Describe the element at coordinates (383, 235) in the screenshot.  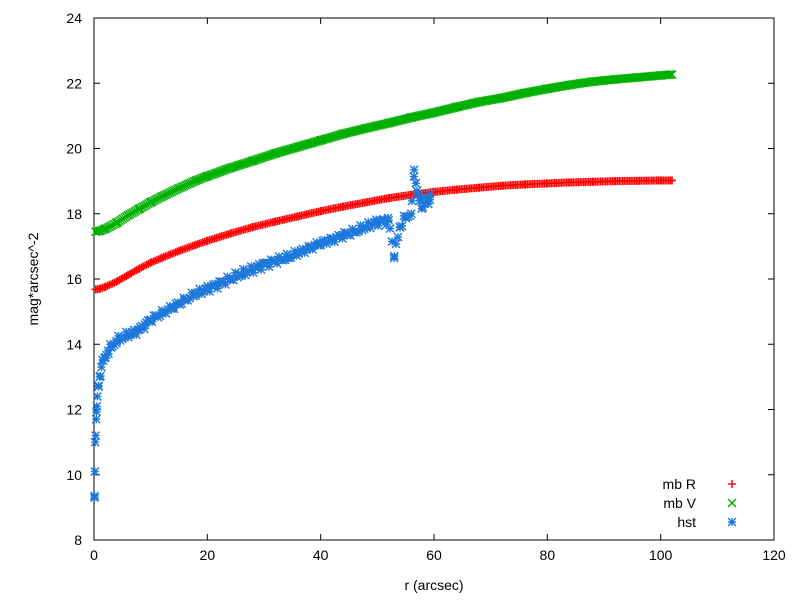
I see `series-mb-r` at that location.